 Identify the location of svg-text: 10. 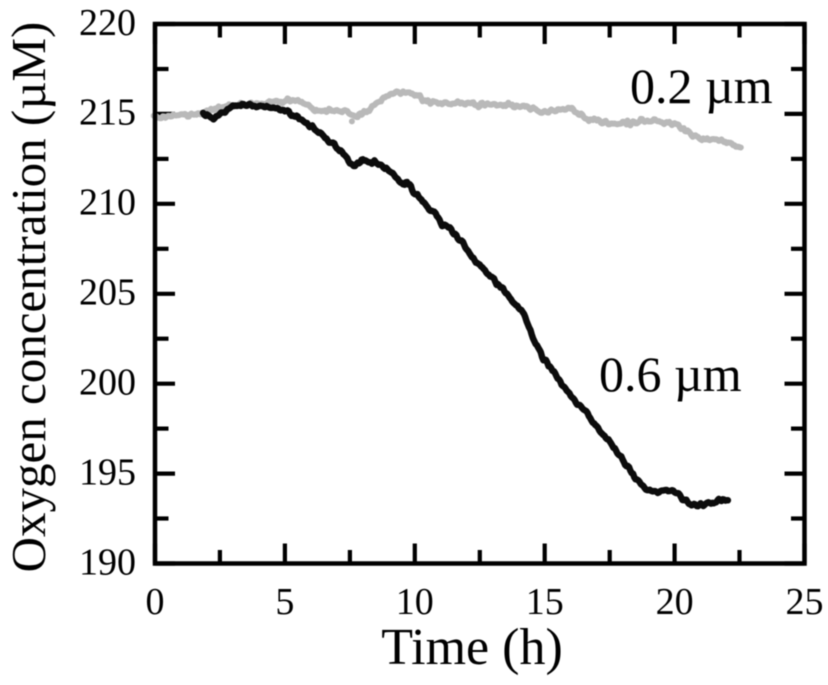
(415, 602).